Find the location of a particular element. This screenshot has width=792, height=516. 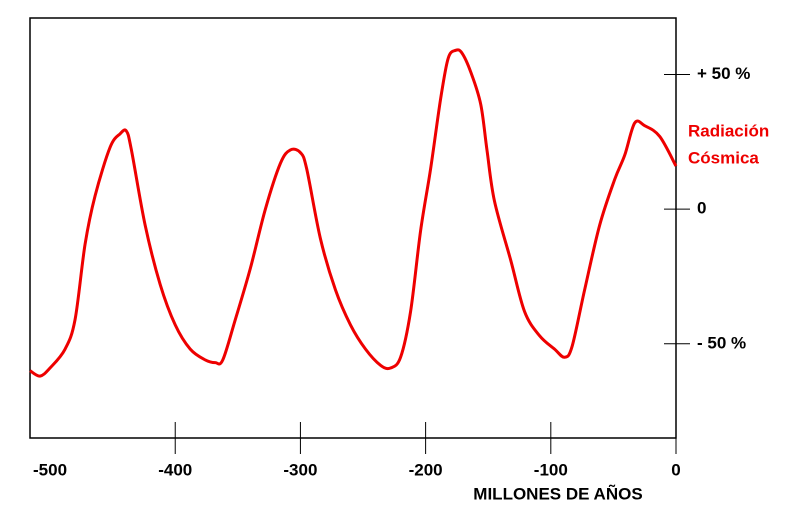

y-tick-label: 0 is located at coordinates (701, 208).